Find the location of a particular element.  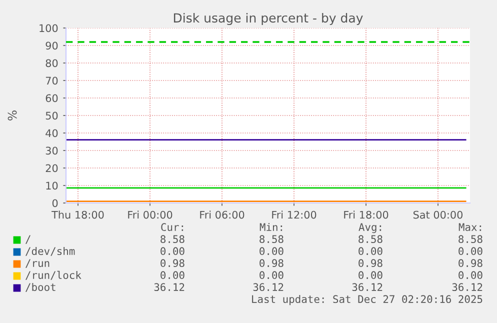

x-tick-label: Fri 12:00 is located at coordinates (294, 214).